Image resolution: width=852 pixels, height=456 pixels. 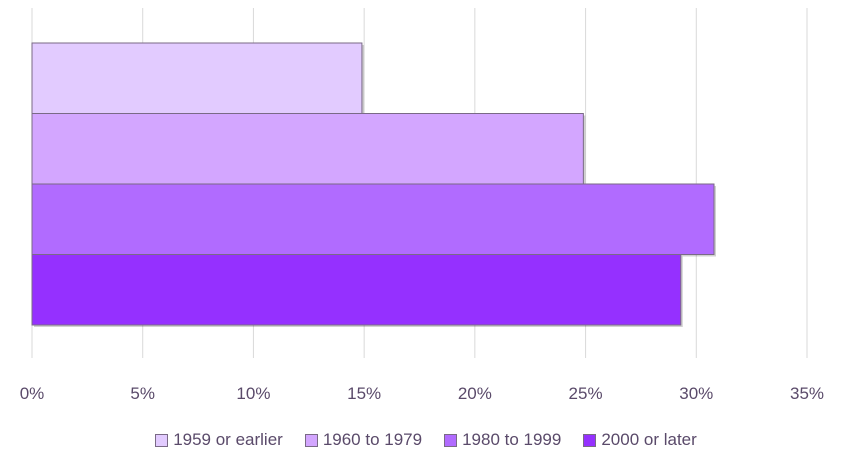 I want to click on legend-label: 2000 or later, so click(x=649, y=439).